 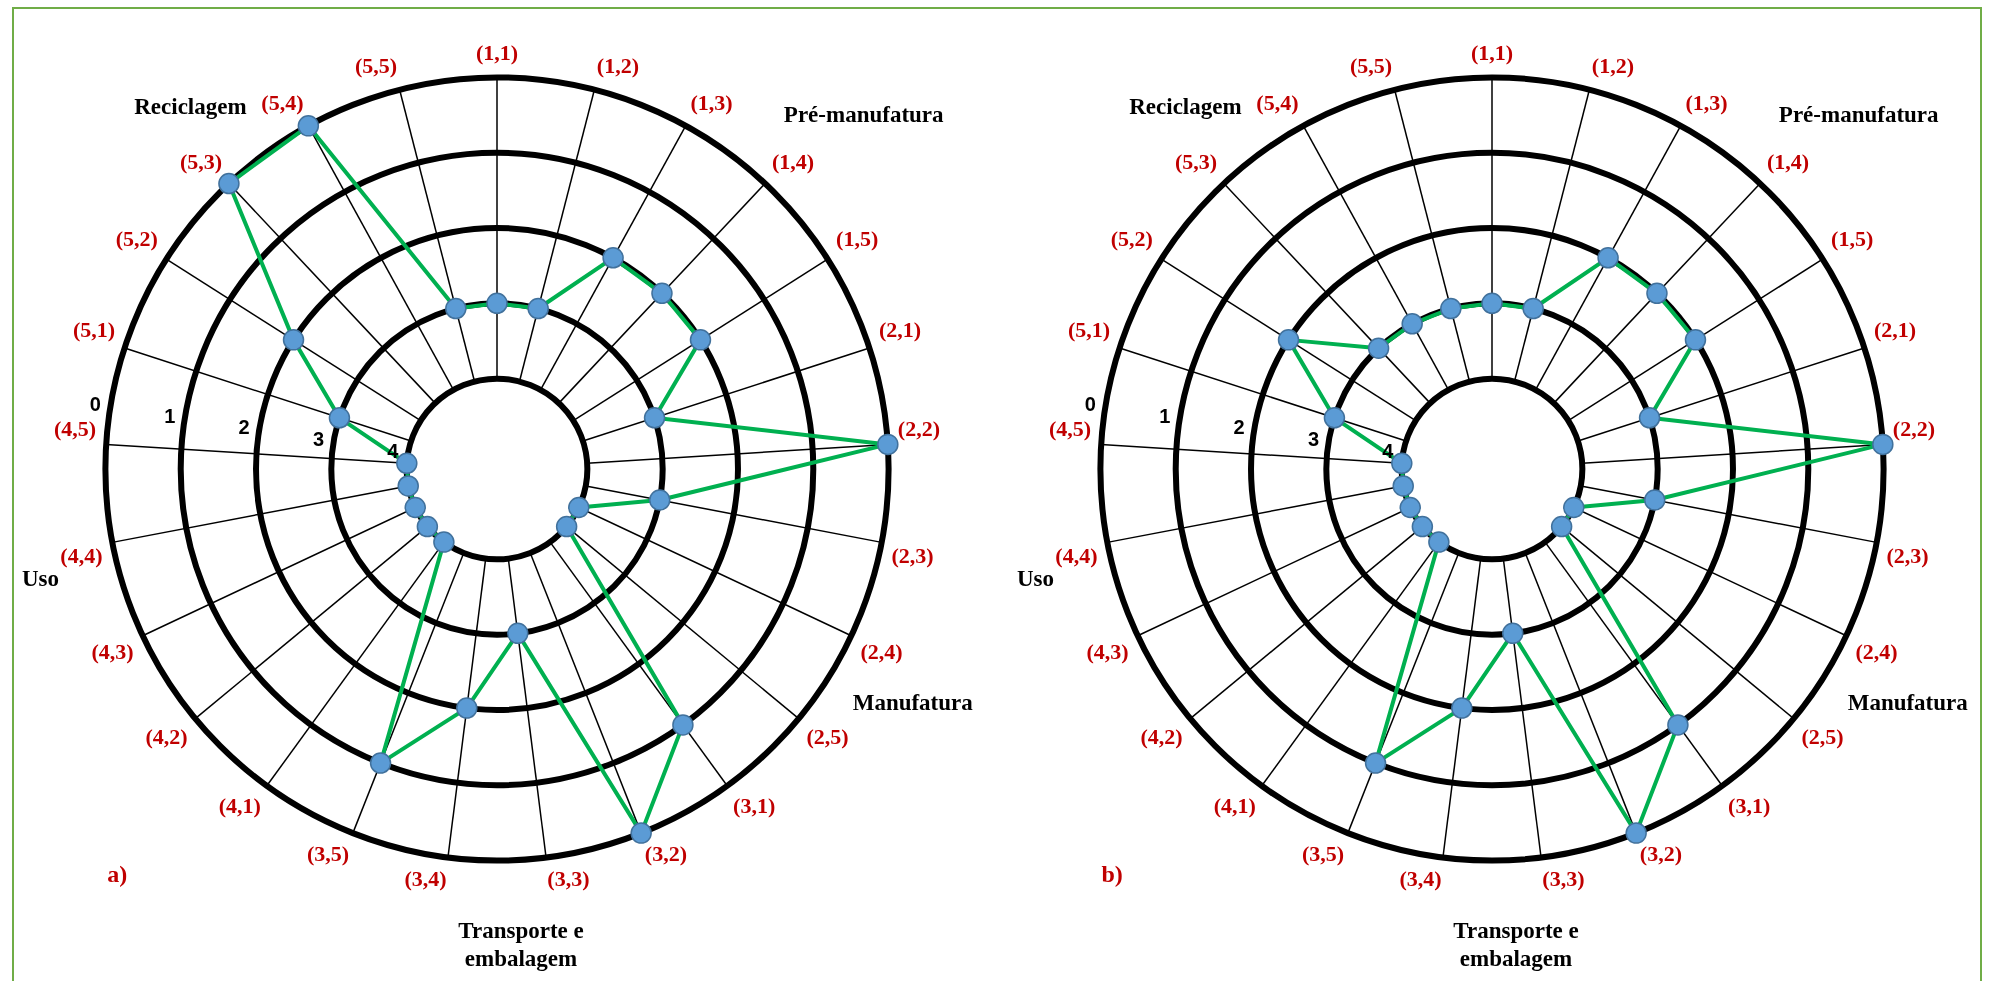 I want to click on text: b), so click(x=1112, y=874).